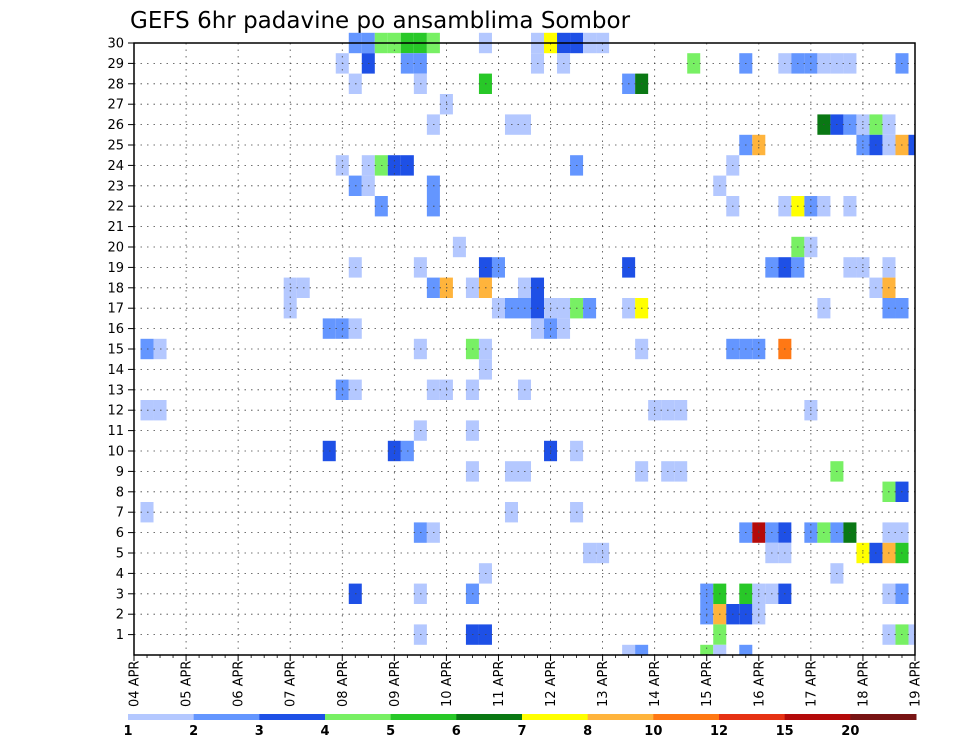 Image resolution: width=960 pixels, height=742 pixels. I want to click on x-tick-label: 06 APR, so click(239, 684).